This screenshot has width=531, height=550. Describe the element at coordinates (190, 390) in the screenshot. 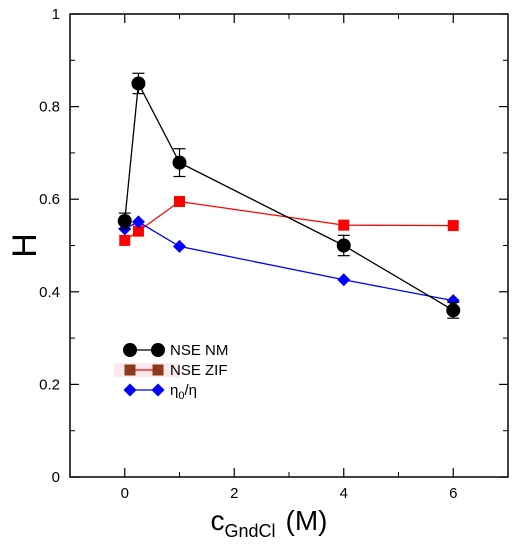

I see `legend-label-tail: /η` at that location.